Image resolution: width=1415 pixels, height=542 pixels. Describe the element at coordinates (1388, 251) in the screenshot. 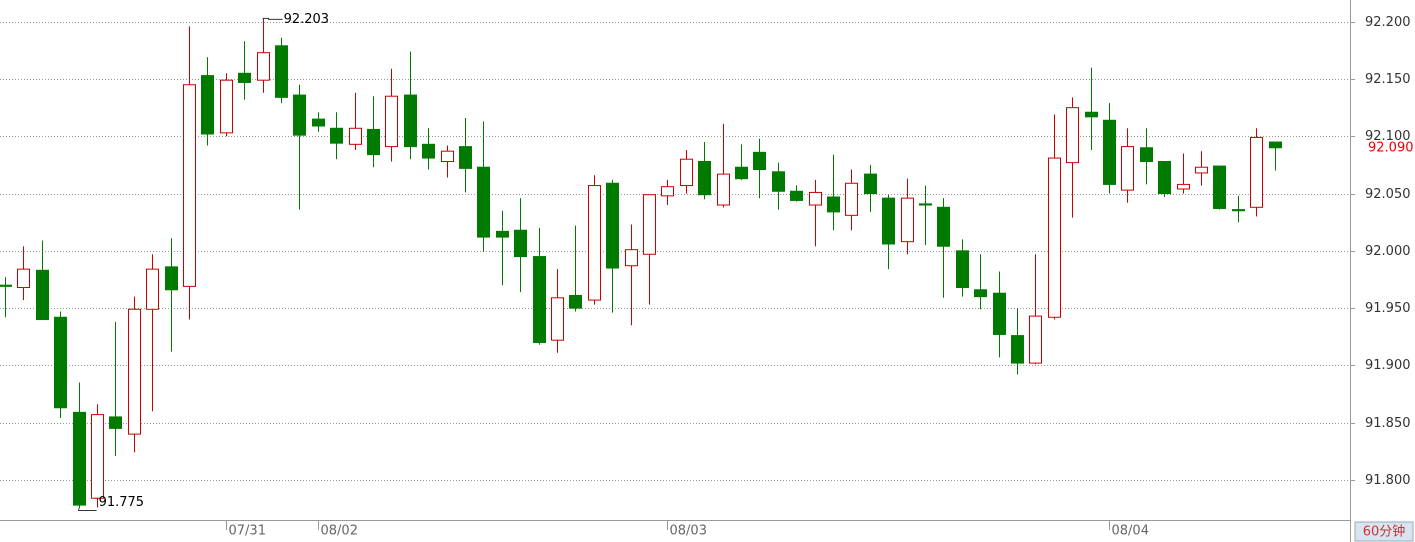

I see `y-tick-label: 92.000` at that location.